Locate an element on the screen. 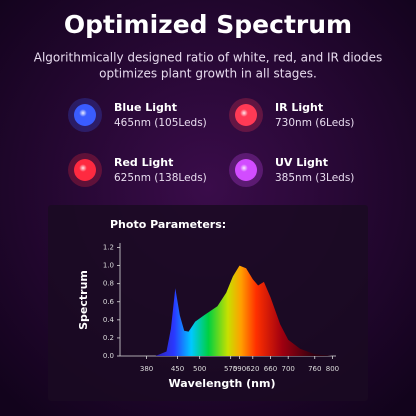 Image resolution: width=416 pixels, height=416 pixels. led-detail: 465nm (105Leds) is located at coordinates (160, 123).